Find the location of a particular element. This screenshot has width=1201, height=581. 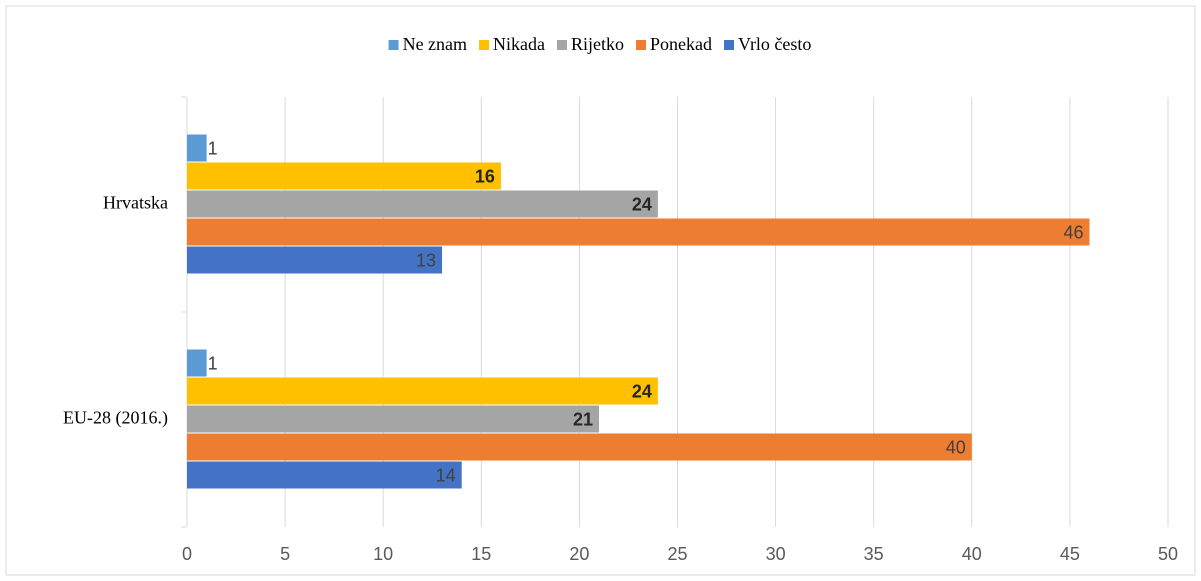

x-tick-label: 40 is located at coordinates (972, 554).